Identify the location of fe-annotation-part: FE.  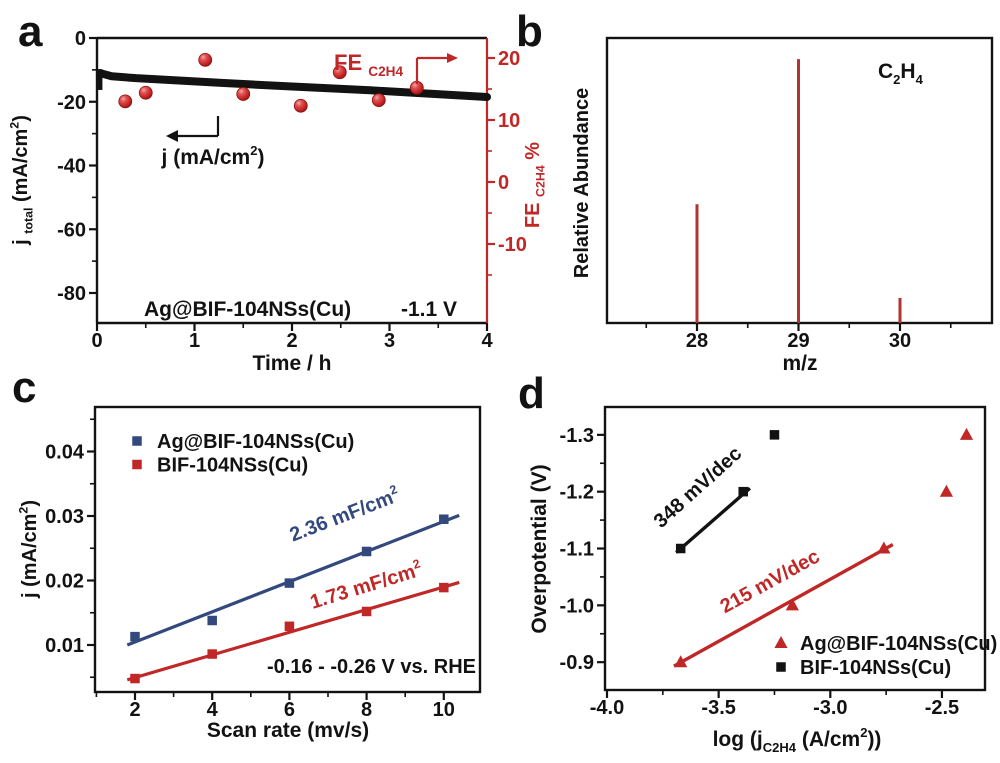
(351, 62).